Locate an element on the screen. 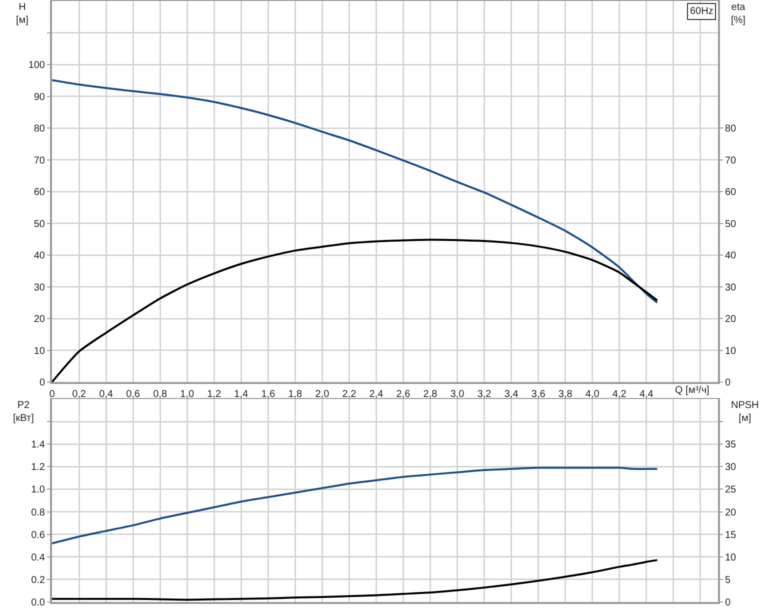  y-tick-label: 100 is located at coordinates (37, 65).